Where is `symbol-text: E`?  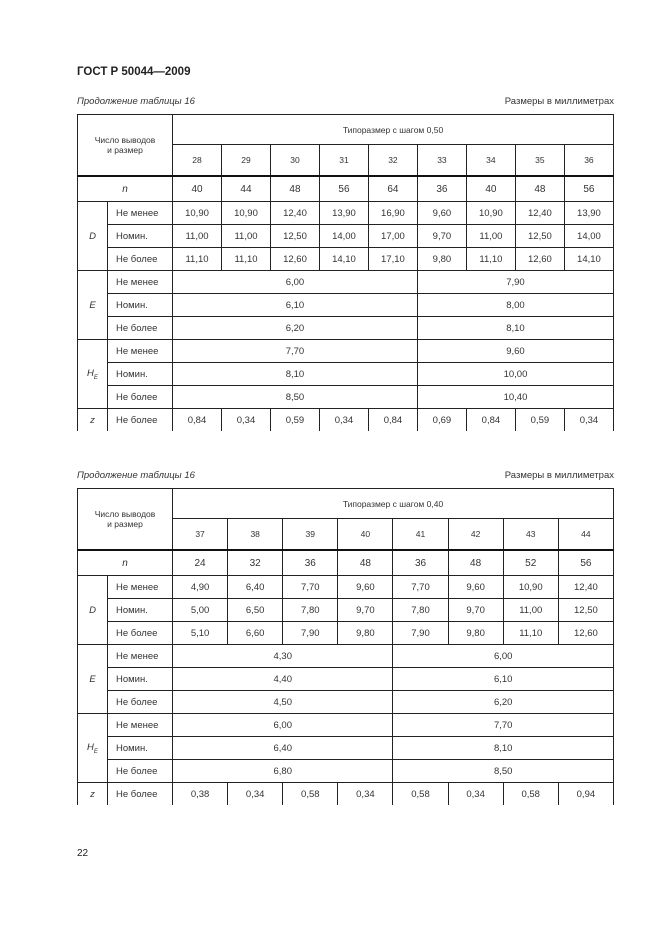 symbol-text: E is located at coordinates (92, 679).